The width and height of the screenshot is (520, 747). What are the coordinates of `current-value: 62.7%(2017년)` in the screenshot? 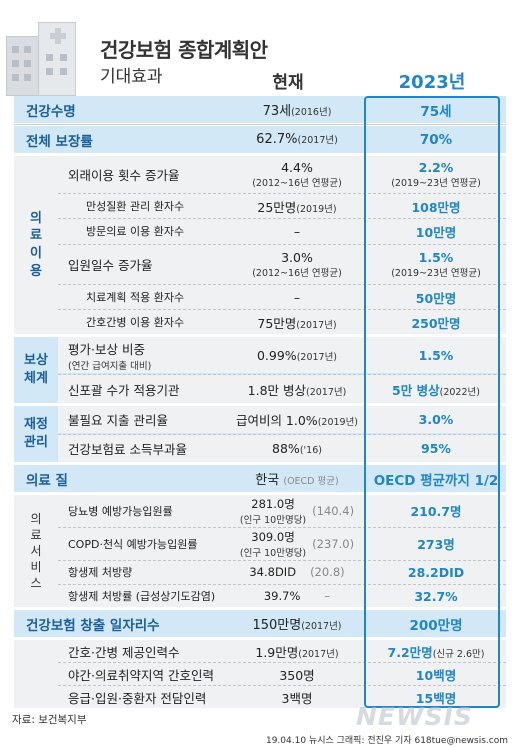 It's located at (297, 139).